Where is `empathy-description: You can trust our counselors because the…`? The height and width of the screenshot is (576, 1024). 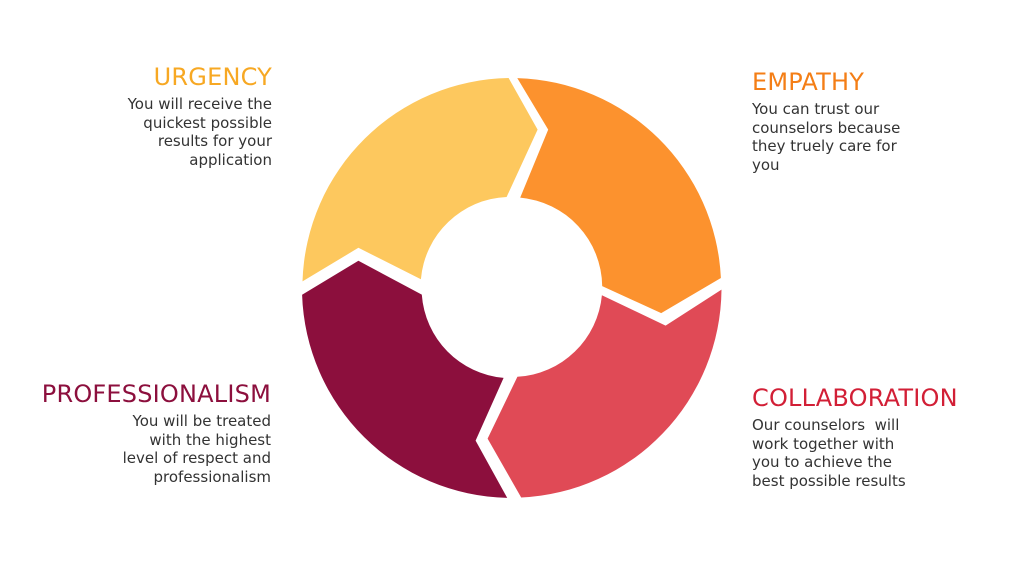 empathy-description: You can trust our counselors because the… is located at coordinates (826, 137).